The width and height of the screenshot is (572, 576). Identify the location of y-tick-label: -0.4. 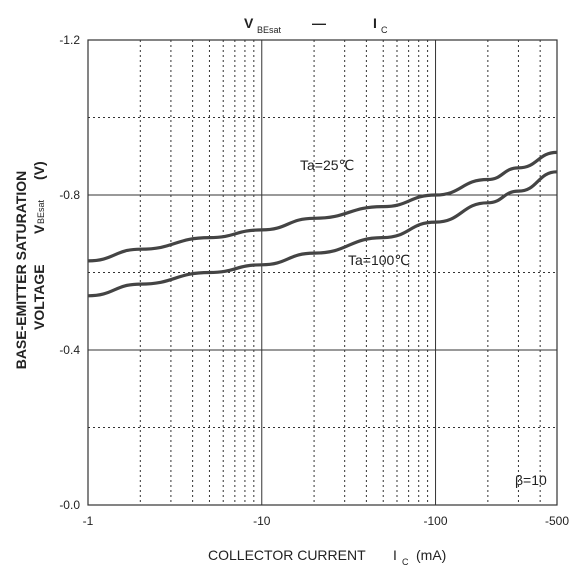
(69, 350).